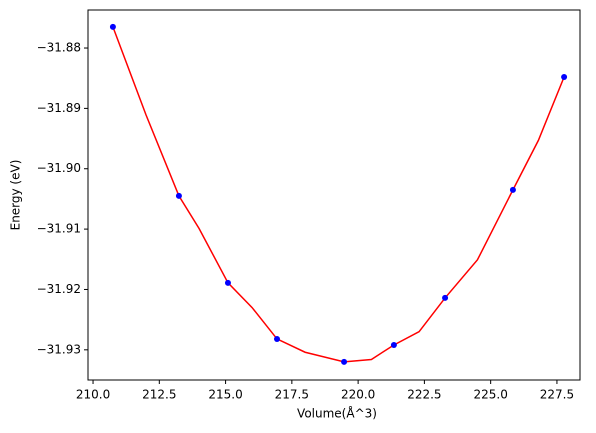 Image resolution: width=596 pixels, height=433 pixels. I want to click on x-tick-label: 210.0, so click(93, 395).